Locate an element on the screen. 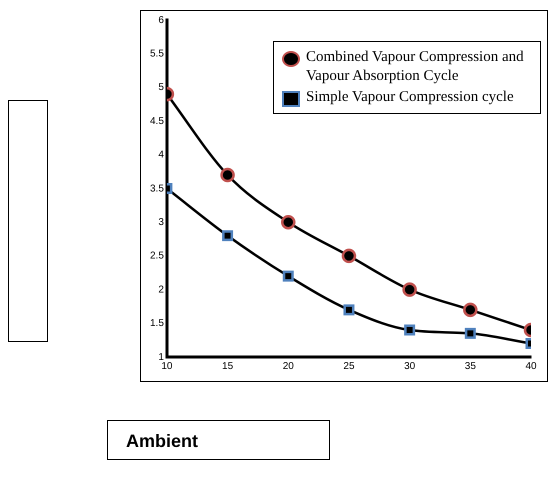 The height and width of the screenshot is (498, 551). legend-label: Combined Vapour Compression and Vapour Absorption Cycle is located at coordinates (415, 67).